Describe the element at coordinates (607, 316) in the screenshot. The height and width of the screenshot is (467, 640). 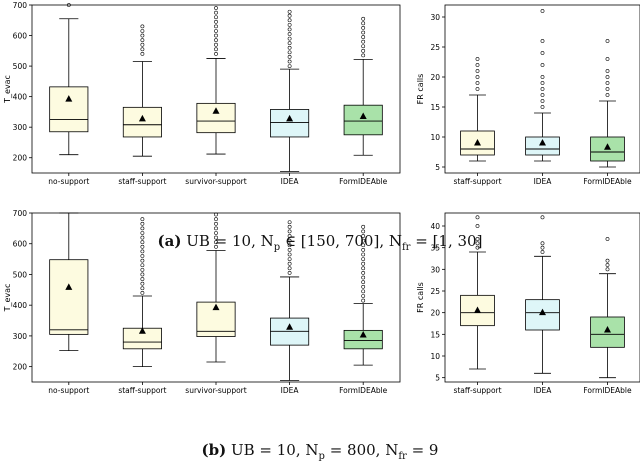
I see `box-FormIDEAble: FormIDEAble` at that location.